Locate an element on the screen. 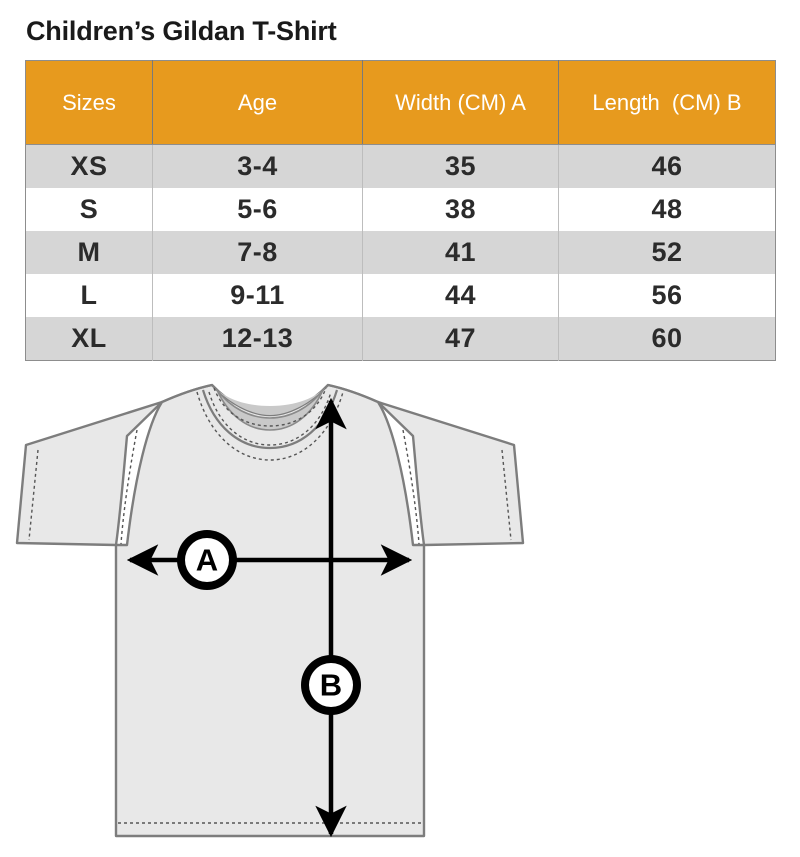 The width and height of the screenshot is (800, 857). collar-stitch-inner is located at coordinates (270, 407).